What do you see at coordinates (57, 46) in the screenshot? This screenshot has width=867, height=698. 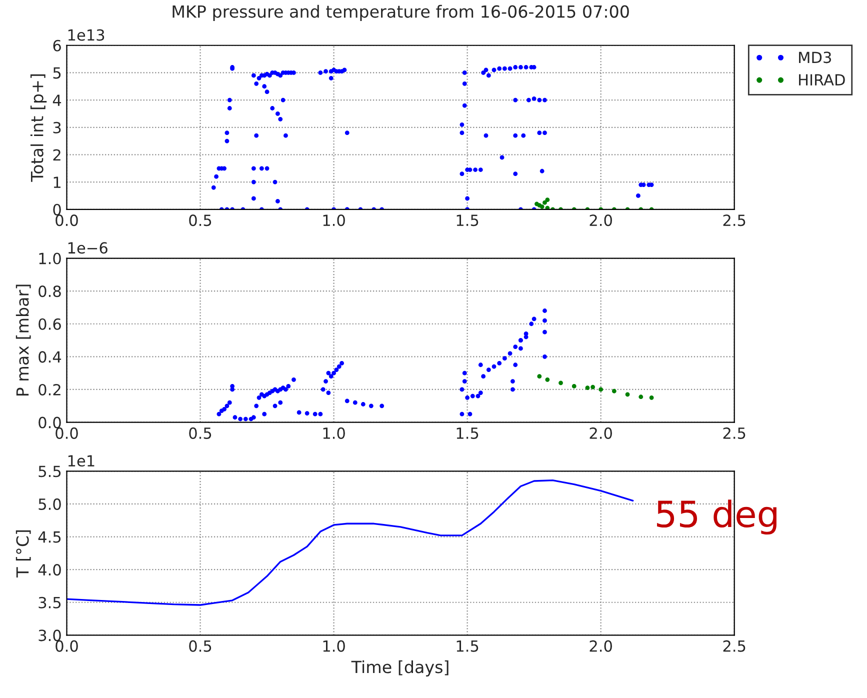 I see `y-tick-label: 6` at bounding box center [57, 46].